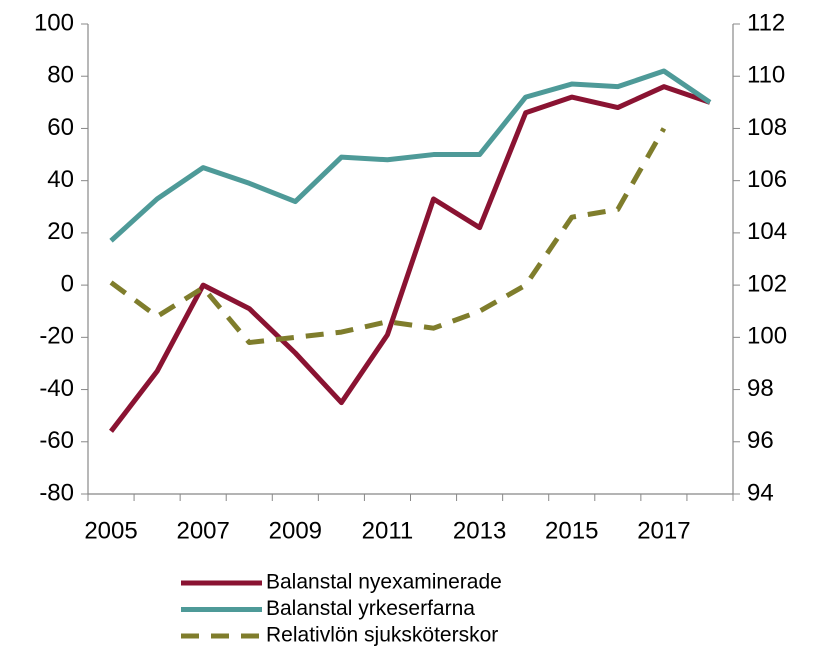  Describe the element at coordinates (767, 336) in the screenshot. I see `y2-tick-label: 100` at that location.